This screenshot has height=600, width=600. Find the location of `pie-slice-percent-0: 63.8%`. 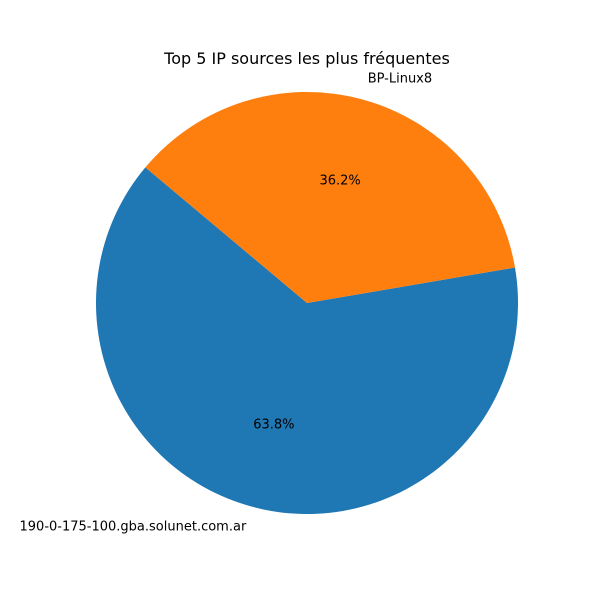

pie-slice-percent-0: 63.8% is located at coordinates (273, 425).